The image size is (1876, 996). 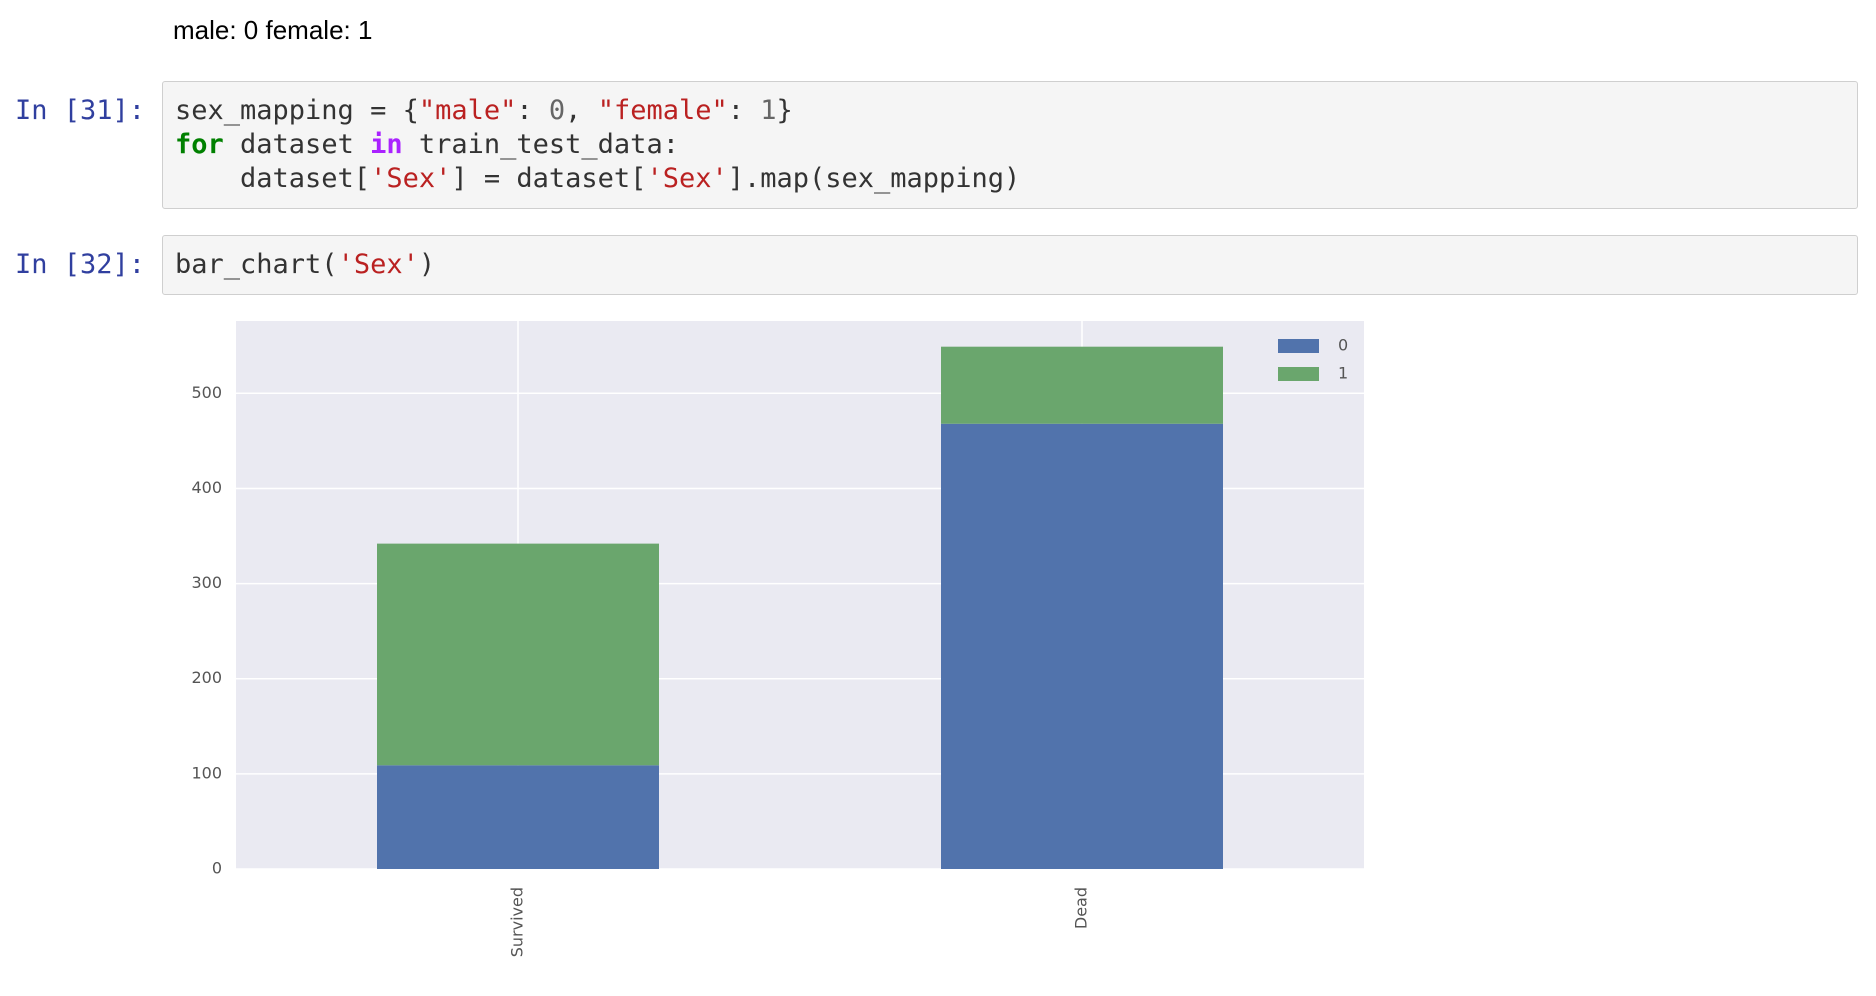 I want to click on y-tick-label: 100, so click(x=206, y=772).